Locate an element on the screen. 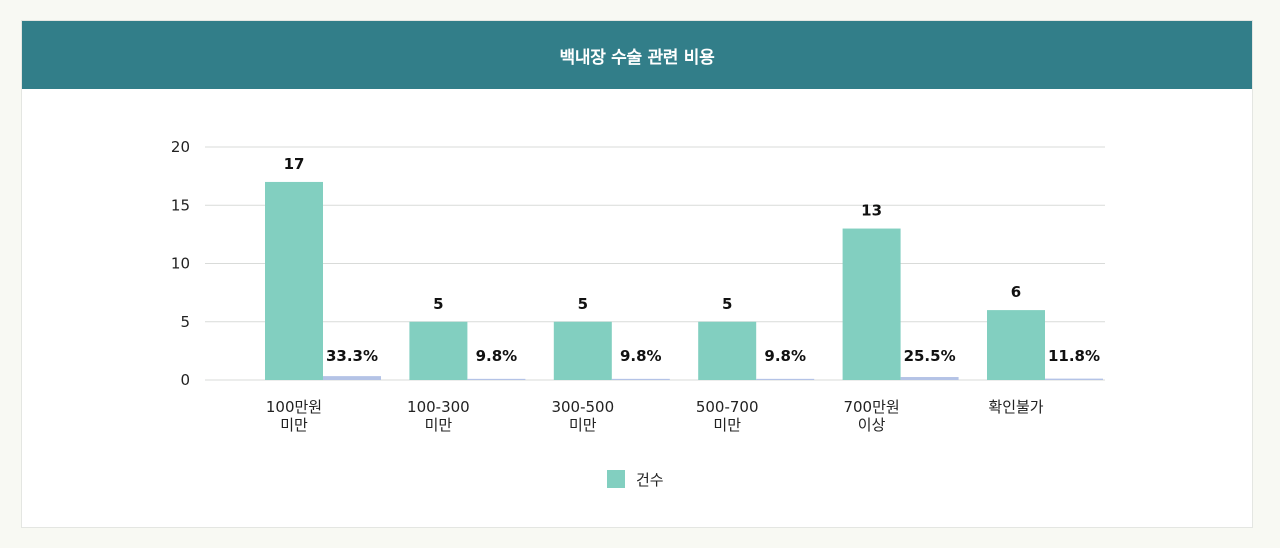 The height and width of the screenshot is (548, 1280). x-tick-label: 700만원 is located at coordinates (871, 407).